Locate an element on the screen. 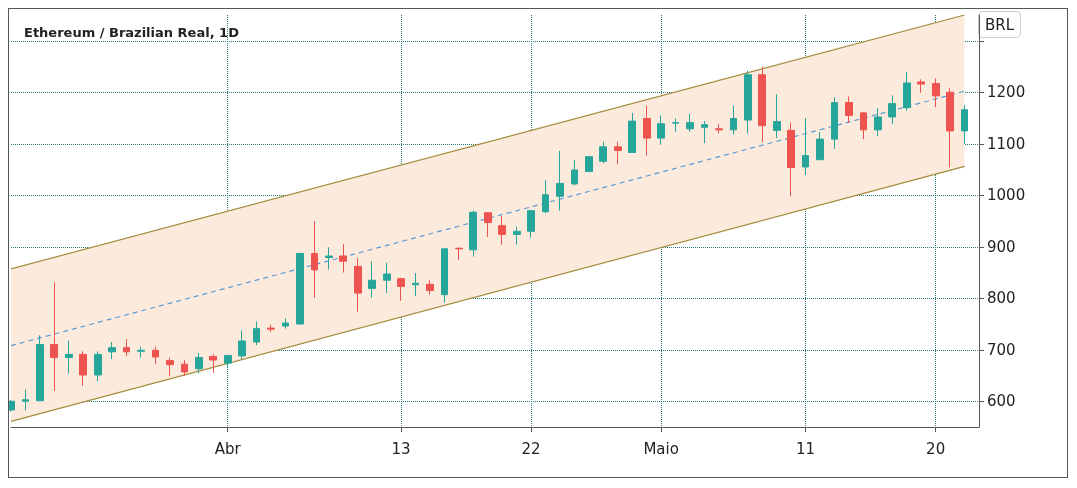 This screenshot has height=488, width=1077. x-tick-label: 20 is located at coordinates (936, 448).